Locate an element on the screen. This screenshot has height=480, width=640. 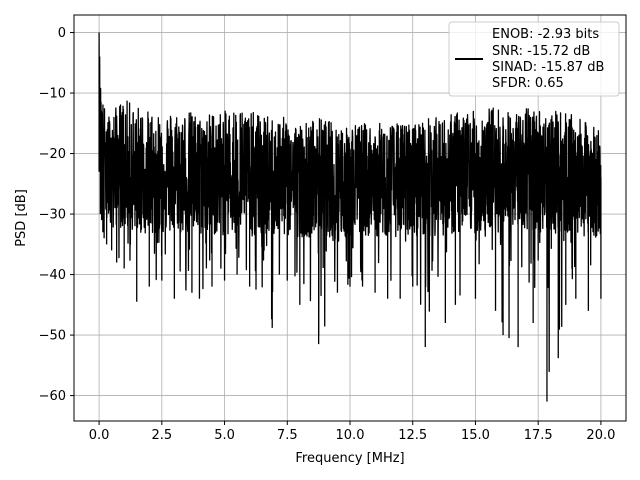
y-tick-label: −30 is located at coordinates (52, 215).